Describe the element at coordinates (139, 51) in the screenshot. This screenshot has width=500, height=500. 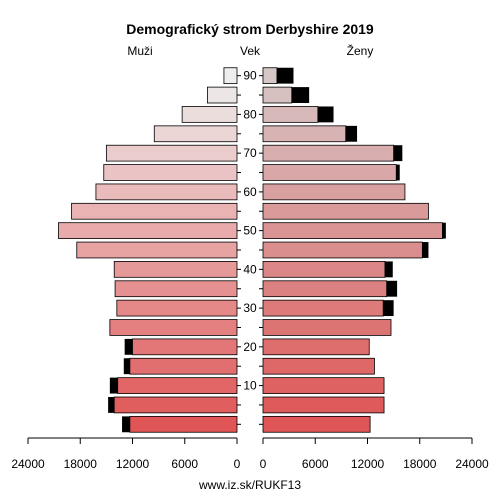
I see `left-series-label: Muži` at that location.